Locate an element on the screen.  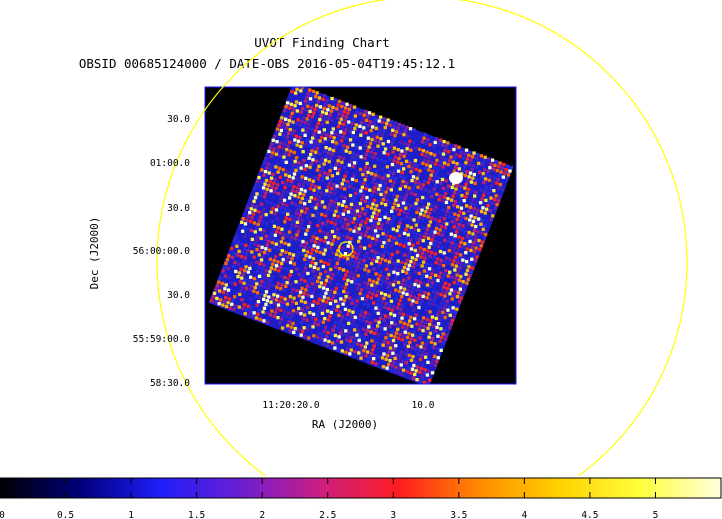
colorbar: 0 0.5 1 1.5 2 2.5 3 3.5 4 4.5 5 is located at coordinates (361, 498).